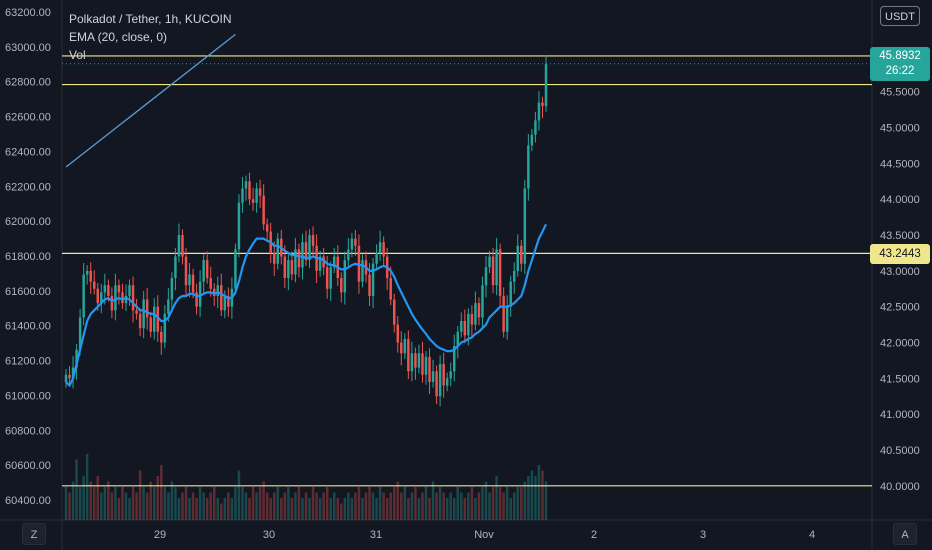 Image resolution: width=932 pixels, height=550 pixels. What do you see at coordinates (150, 19) in the screenshot?
I see `legend-symbol: Polkadot / Tether, 1h, KUCOIN` at bounding box center [150, 19].